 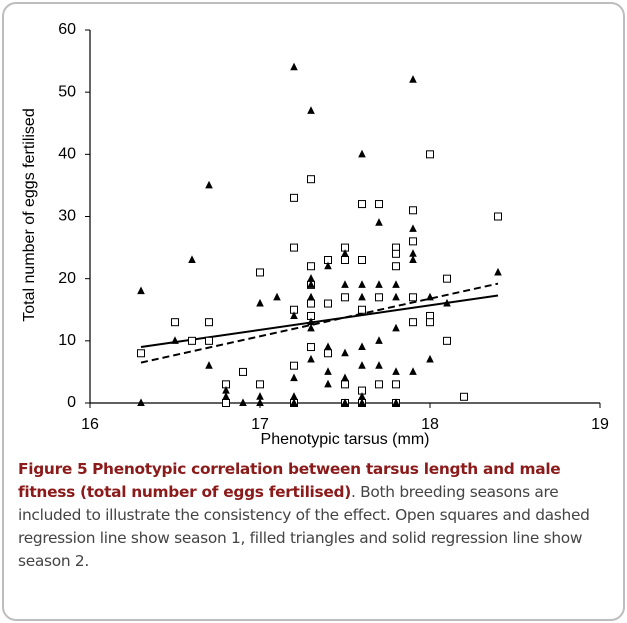 What do you see at coordinates (53, 469) in the screenshot?
I see `caption-label: Figure 5` at bounding box center [53, 469].